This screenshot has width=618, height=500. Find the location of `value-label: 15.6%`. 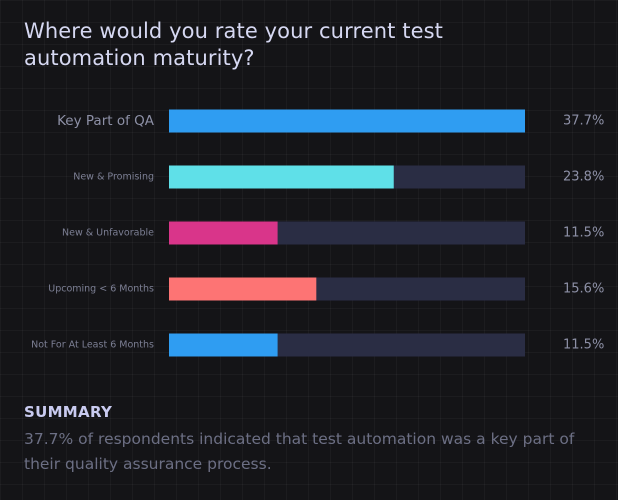

value-label: 15.6% is located at coordinates (583, 289).